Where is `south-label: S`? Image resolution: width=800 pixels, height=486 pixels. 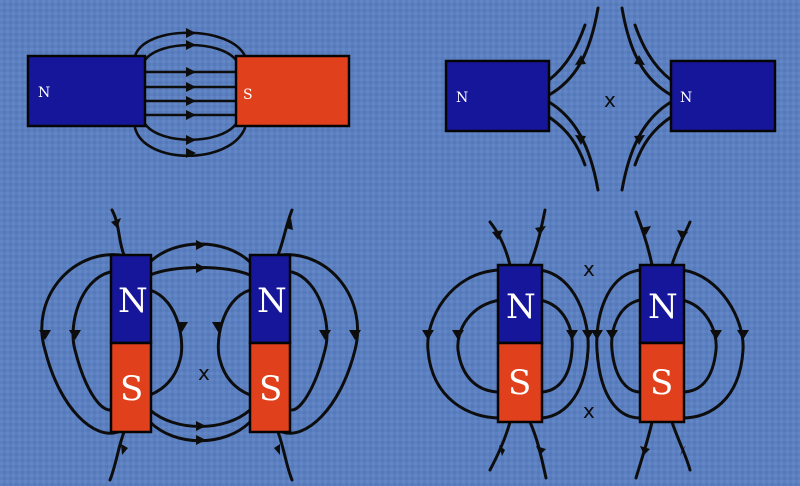 south-label: S is located at coordinates (248, 95).